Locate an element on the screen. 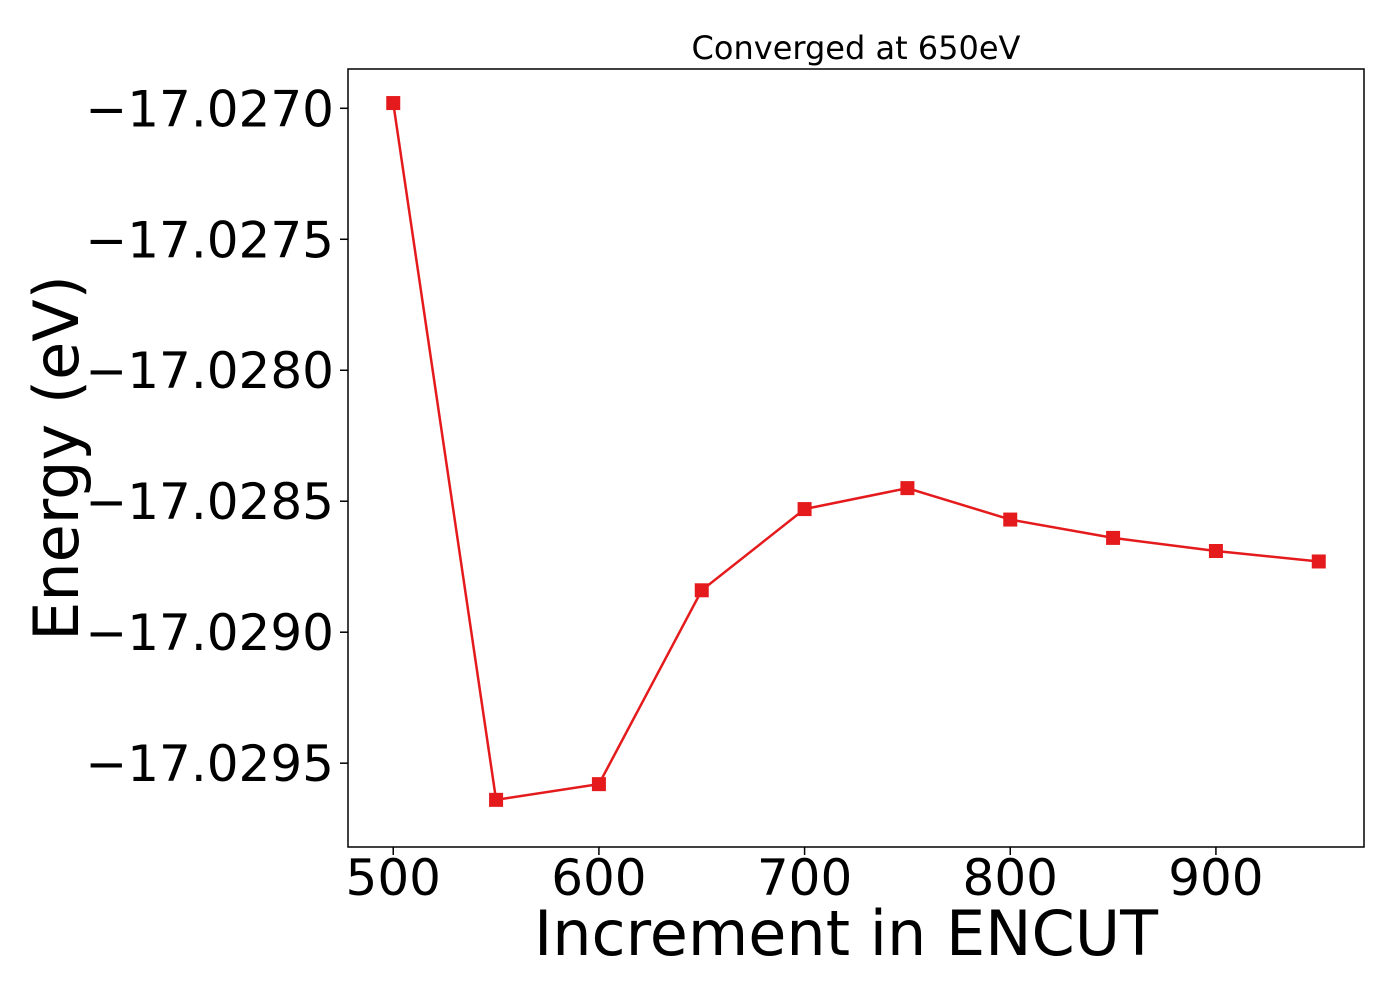 The image size is (1400, 1000). x-tick-label: 700 is located at coordinates (804, 878).